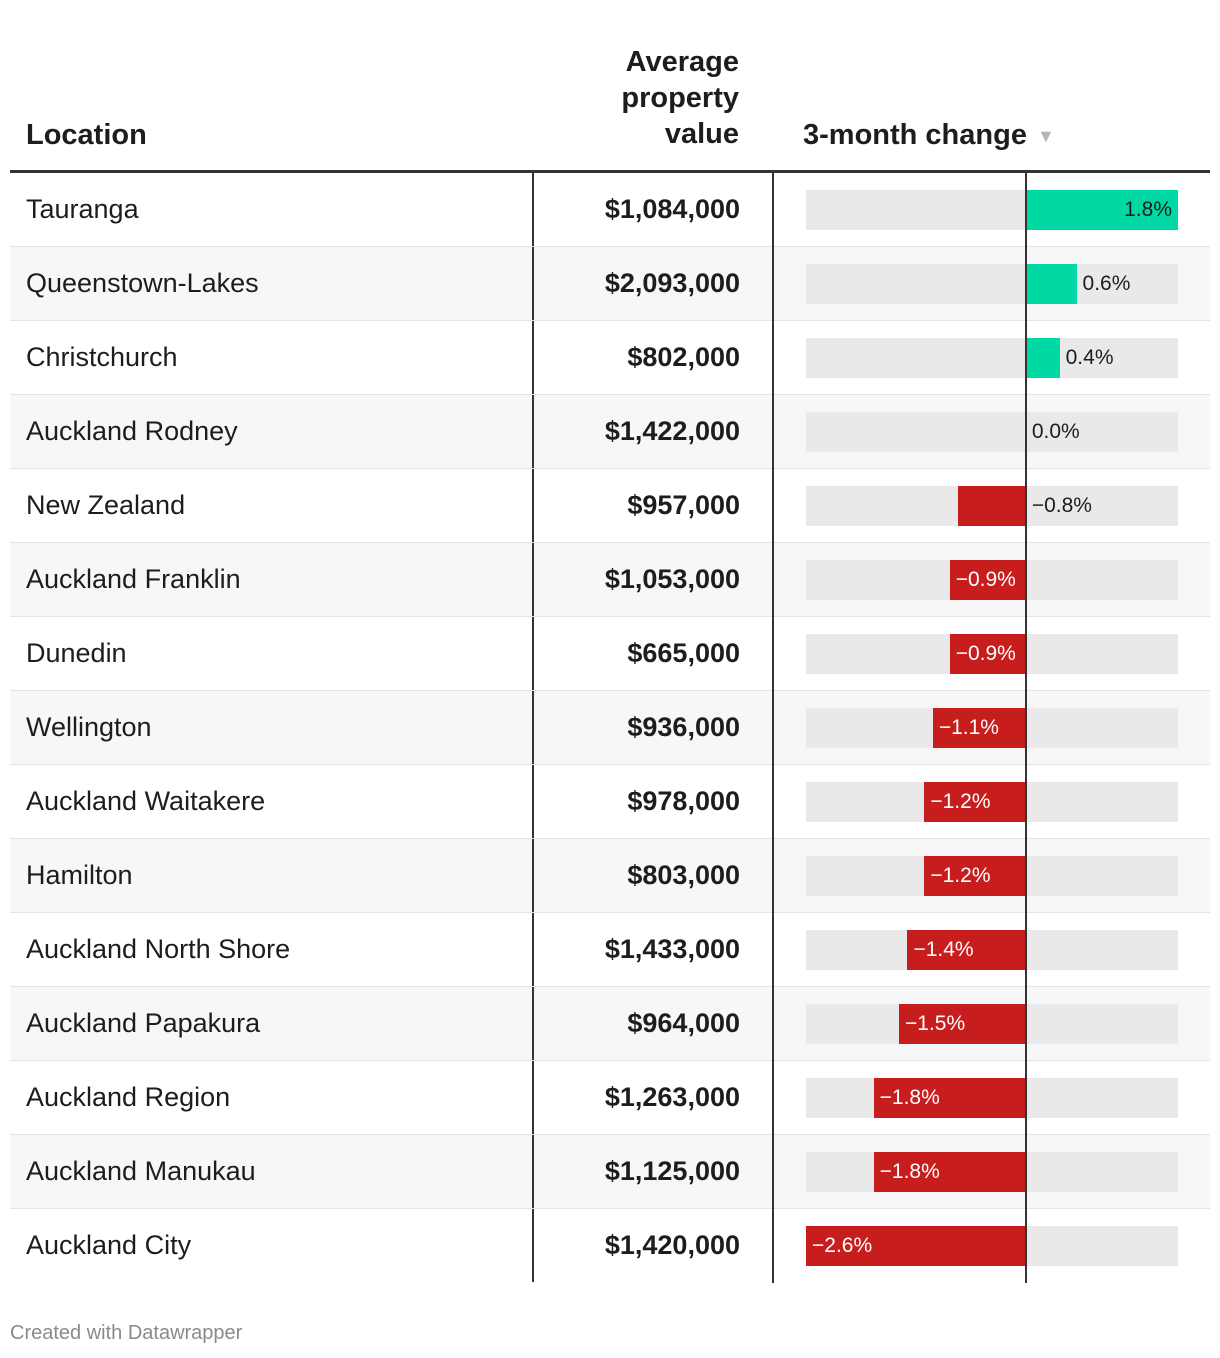  I want to click on average-value-cell: $2,093,000, so click(636, 283).